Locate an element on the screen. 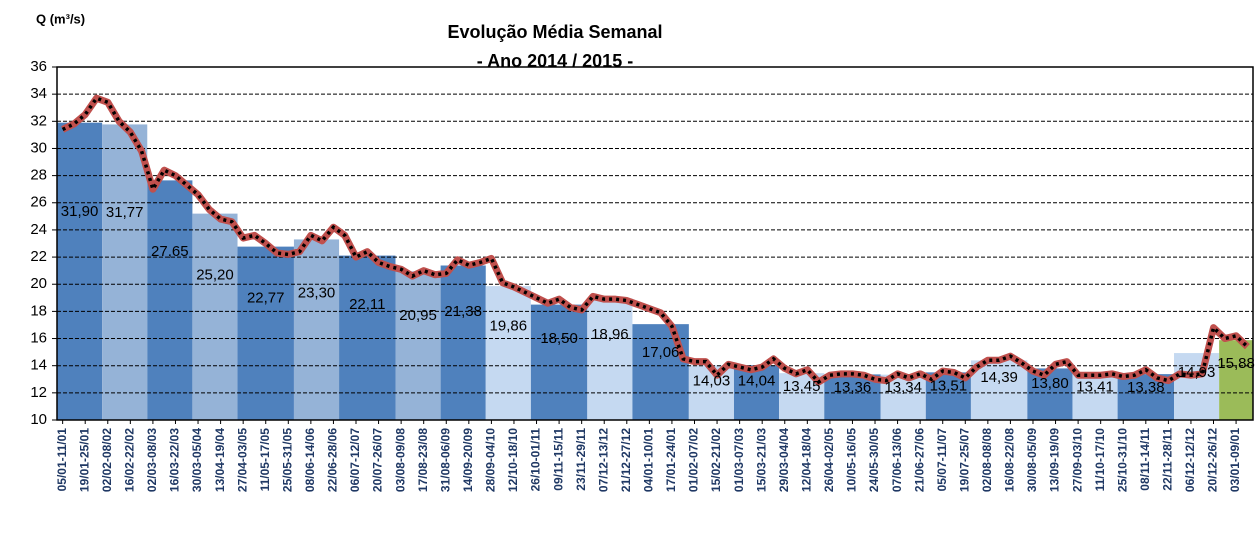 This screenshot has height=552, width=1256. x-tick-label: 27/09-03/10 is located at coordinates (1077, 460).